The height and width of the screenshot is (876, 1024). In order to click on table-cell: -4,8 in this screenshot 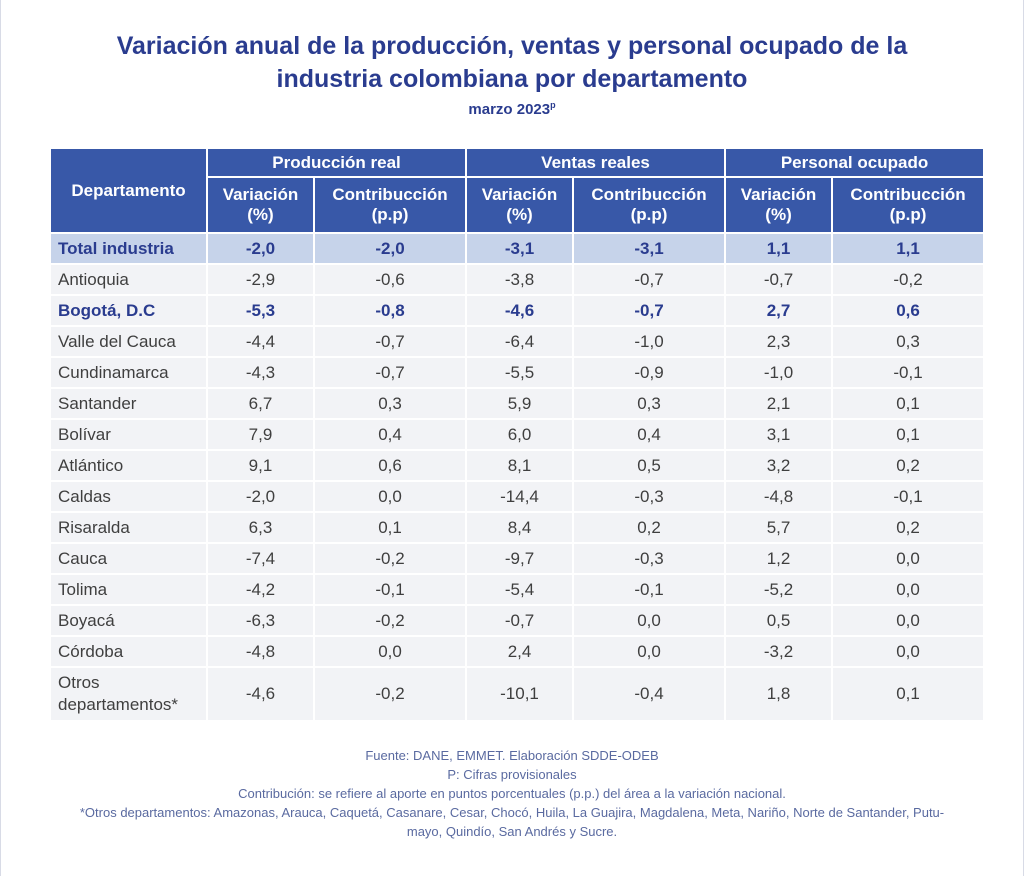, I will do `click(260, 651)`.